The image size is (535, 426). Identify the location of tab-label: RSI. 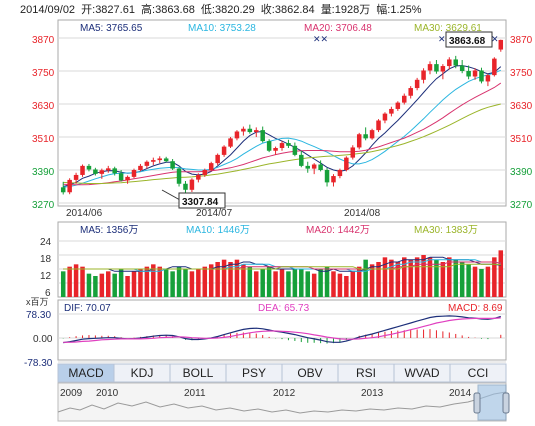
(366, 373).